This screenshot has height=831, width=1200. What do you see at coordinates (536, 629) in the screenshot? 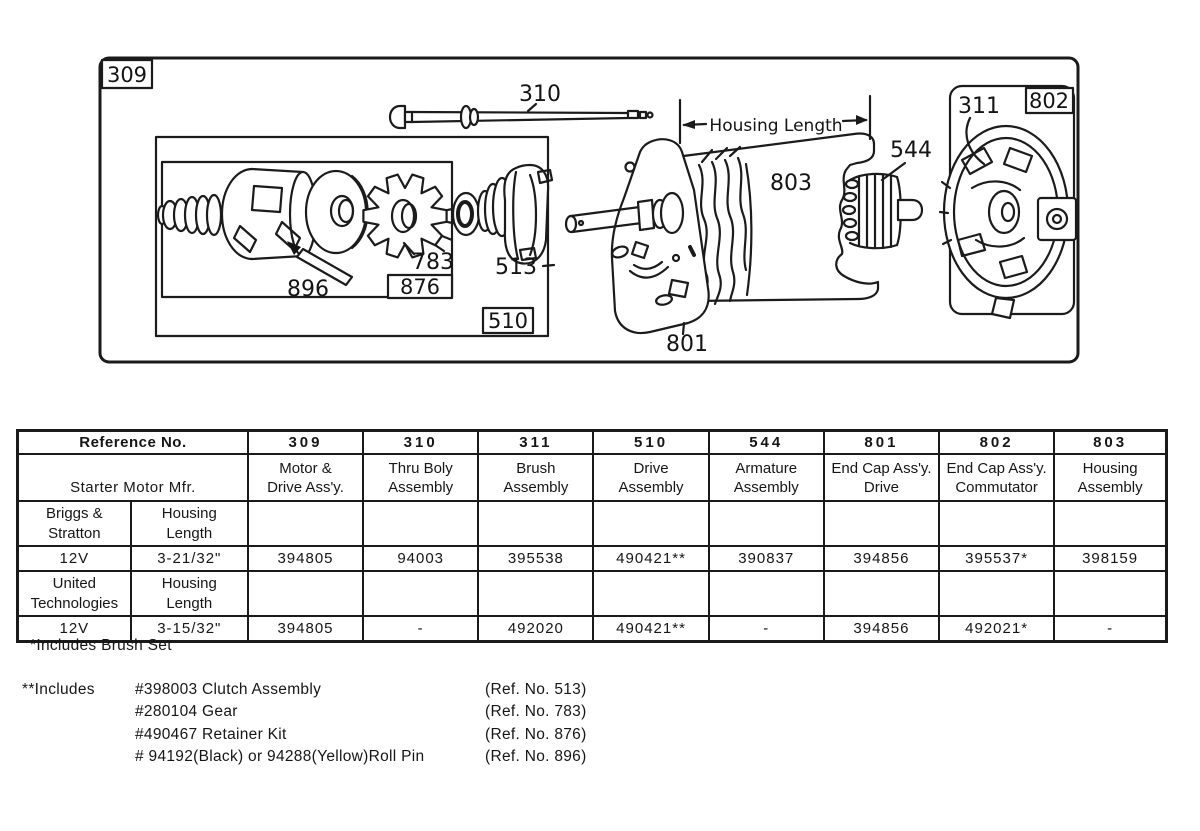
I see `part-number-cell: 492020` at bounding box center [536, 629].